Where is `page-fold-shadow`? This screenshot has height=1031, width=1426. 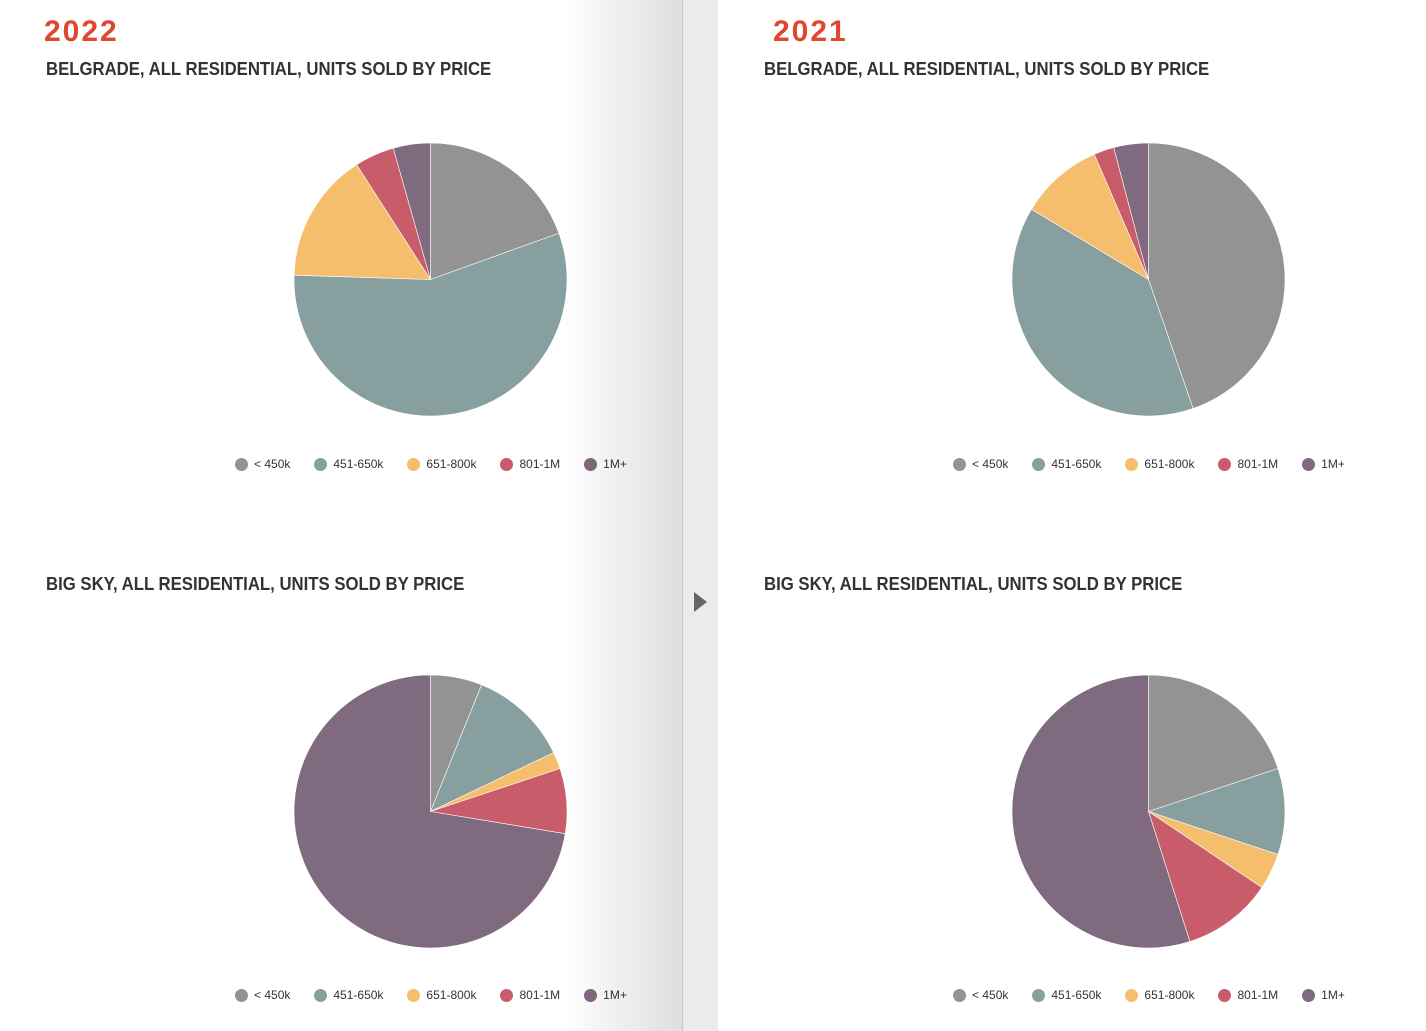
page-fold-shadow is located at coordinates (622, 515).